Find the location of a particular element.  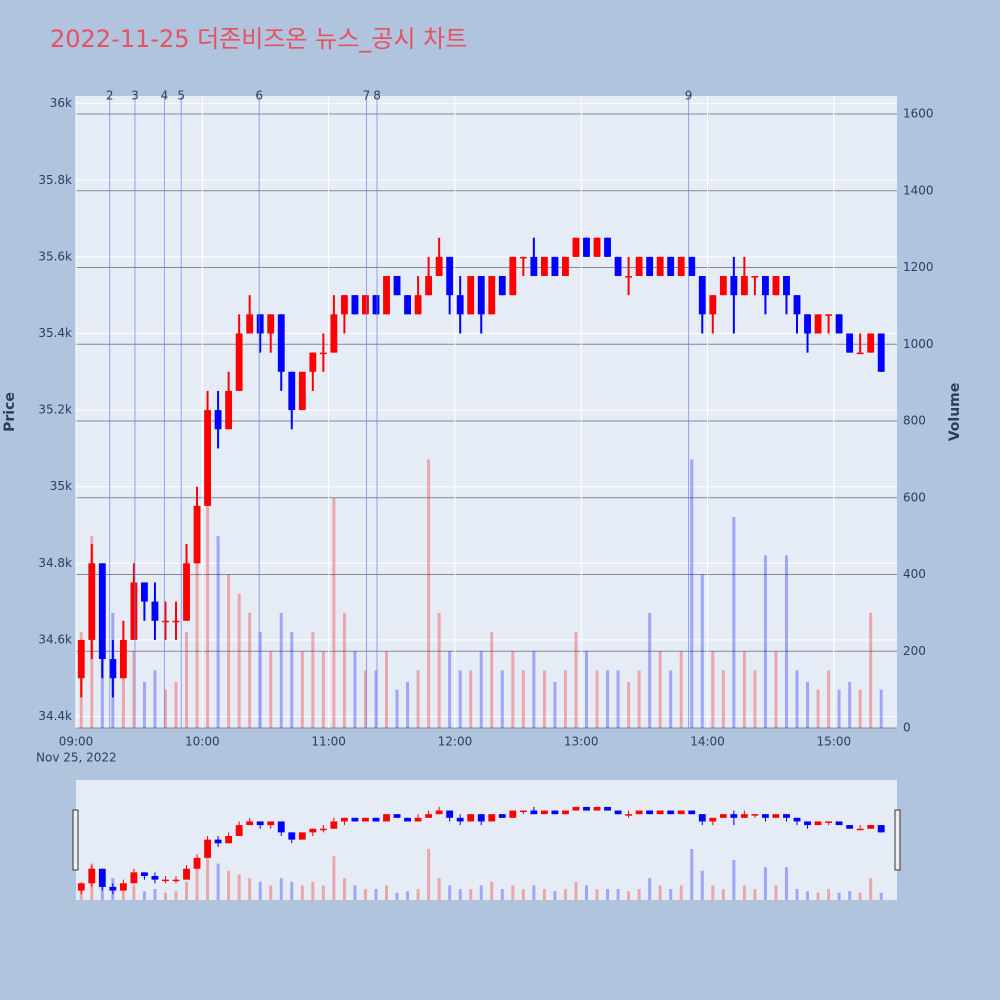

x-tick-label: 09:00 is located at coordinates (76, 742).